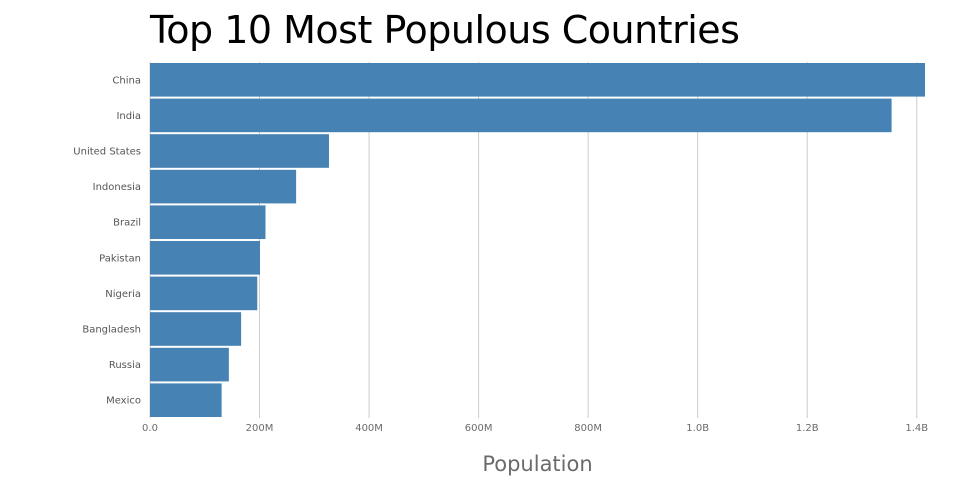 This screenshot has height=500, width=960. I want to click on x-tick-label: 400M, so click(369, 428).